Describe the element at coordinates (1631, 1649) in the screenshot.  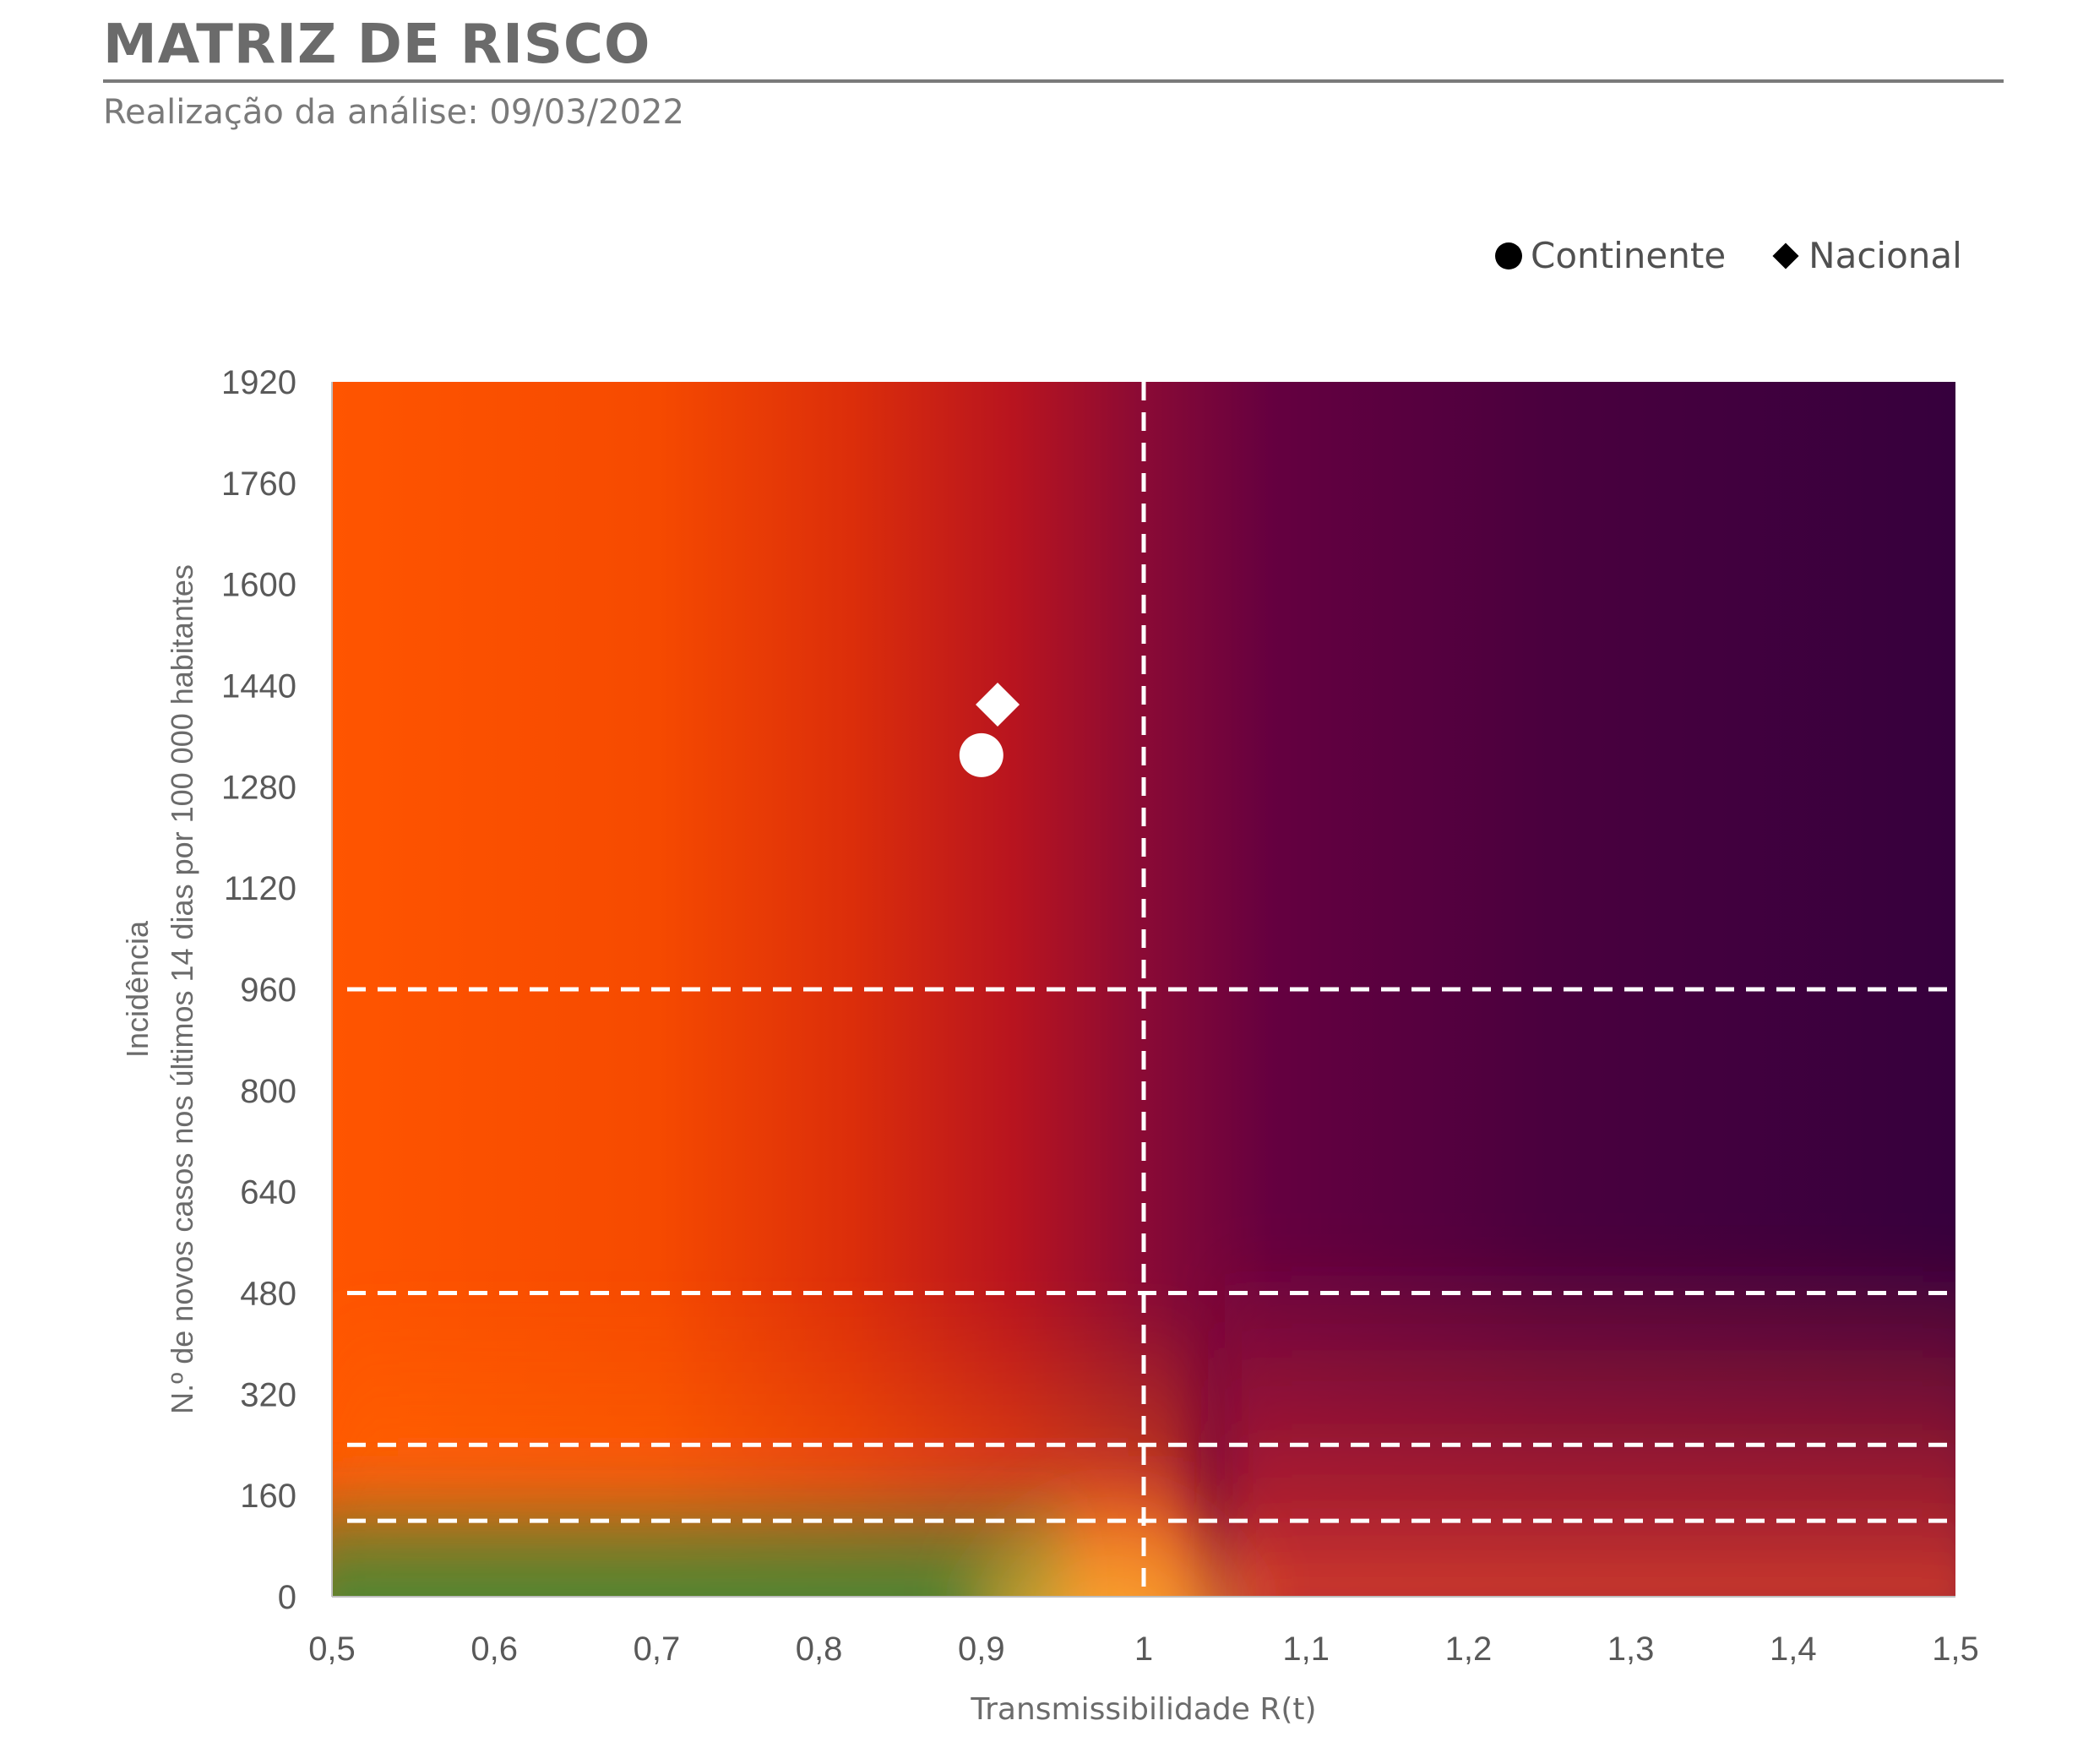
I see `x-tick-label: 1,3` at that location.